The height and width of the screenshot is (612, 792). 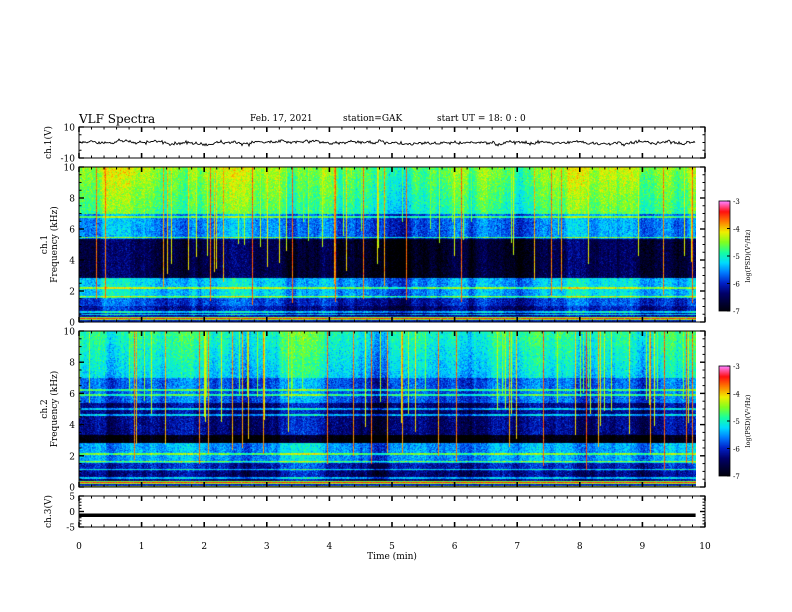 I want to click on ch2-colorbar-gradient, so click(x=724, y=421).